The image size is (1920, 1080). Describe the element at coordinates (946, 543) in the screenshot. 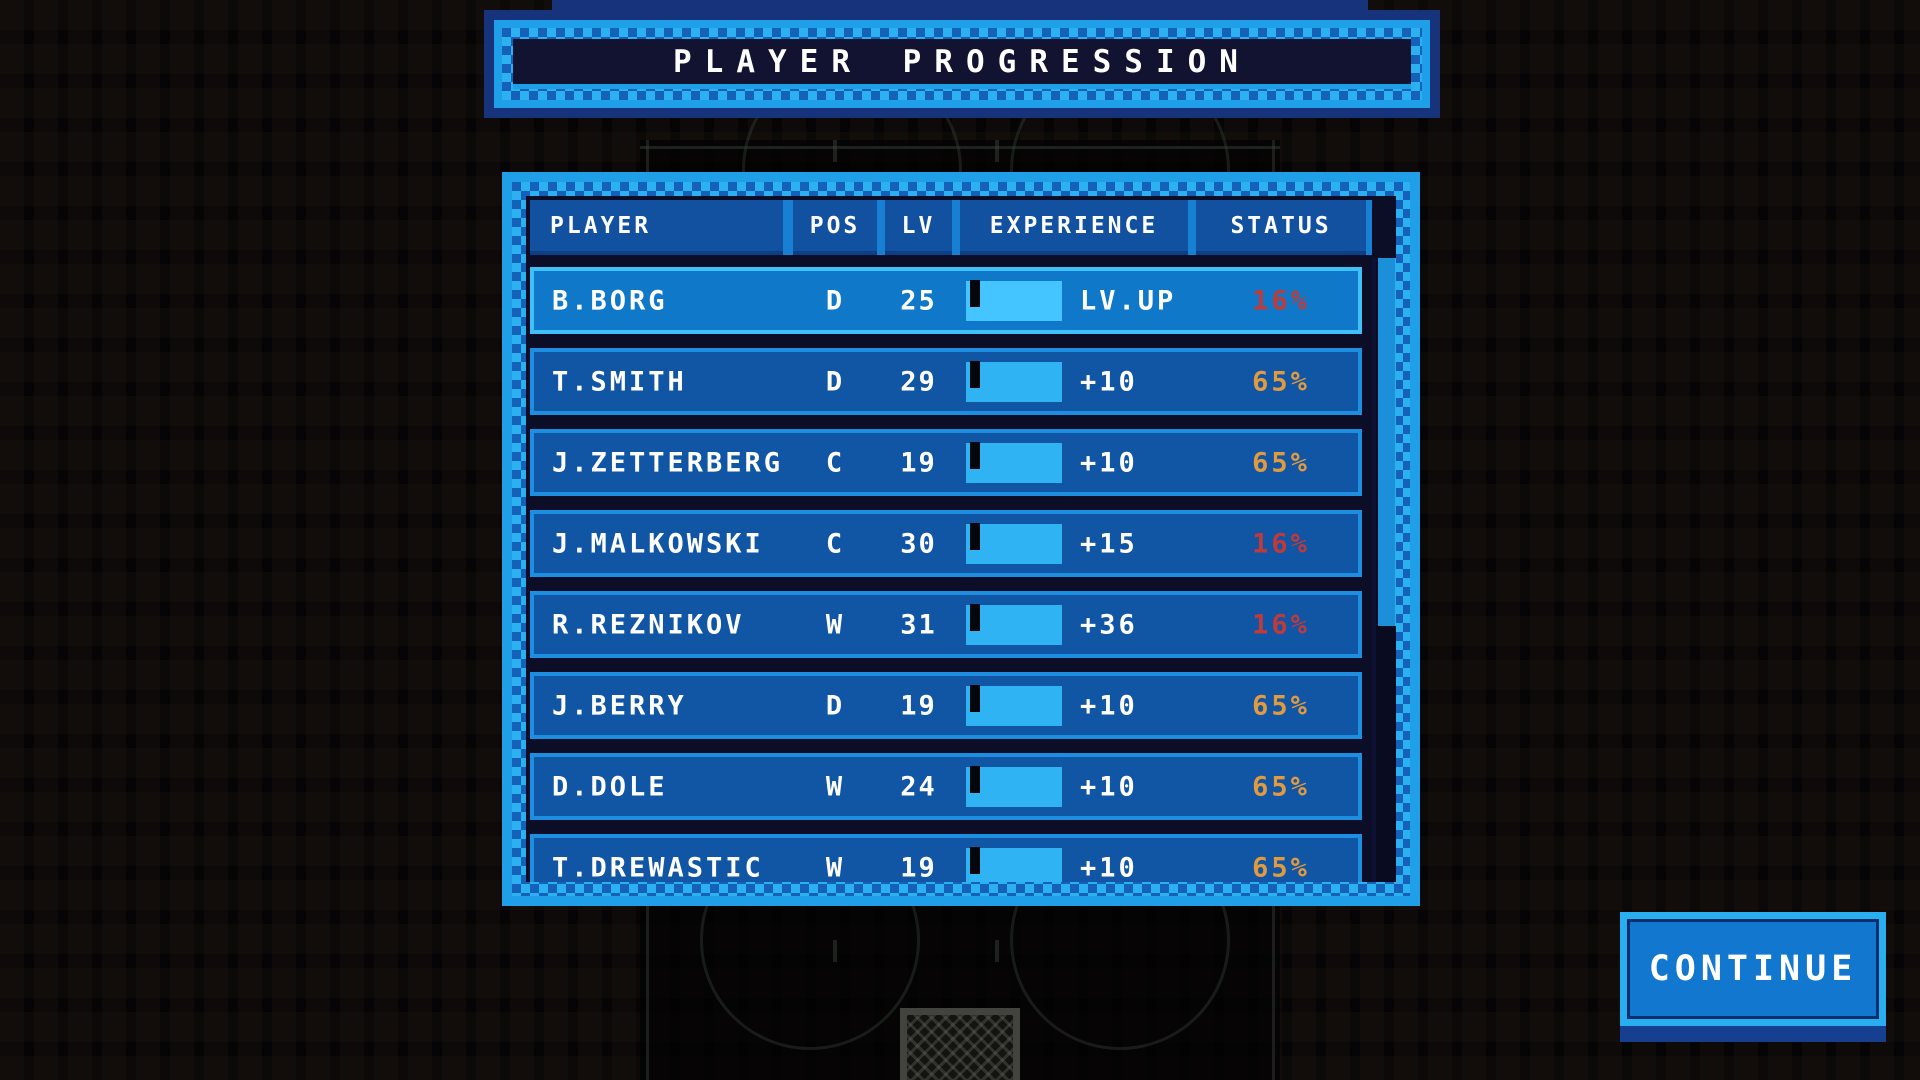

I see `player-row: J.MALKOWSKI C 30 +15 16%` at that location.